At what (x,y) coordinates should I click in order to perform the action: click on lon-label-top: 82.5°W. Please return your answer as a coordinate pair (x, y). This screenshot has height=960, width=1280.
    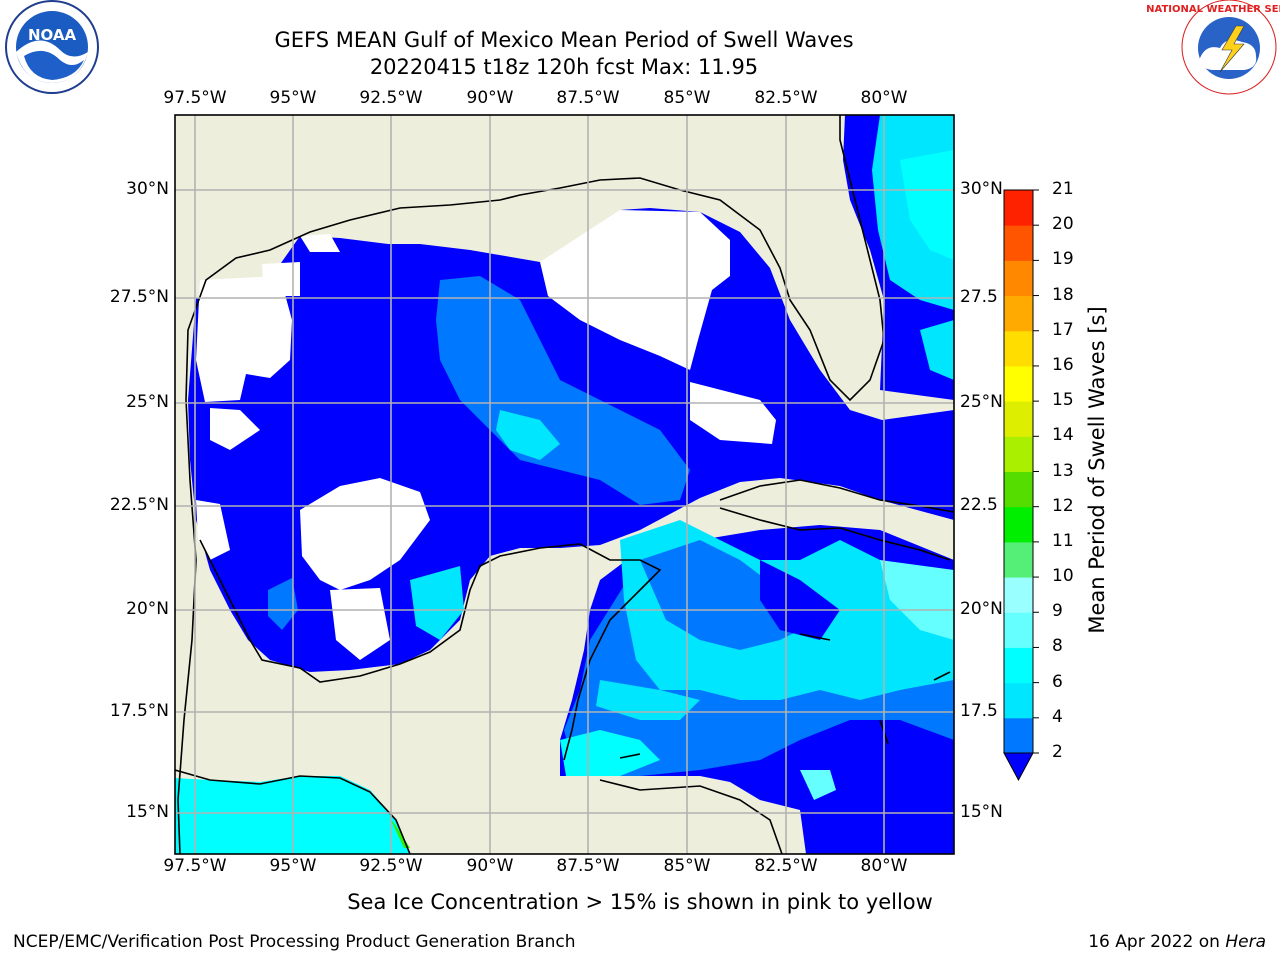
    Looking at the image, I should click on (786, 98).